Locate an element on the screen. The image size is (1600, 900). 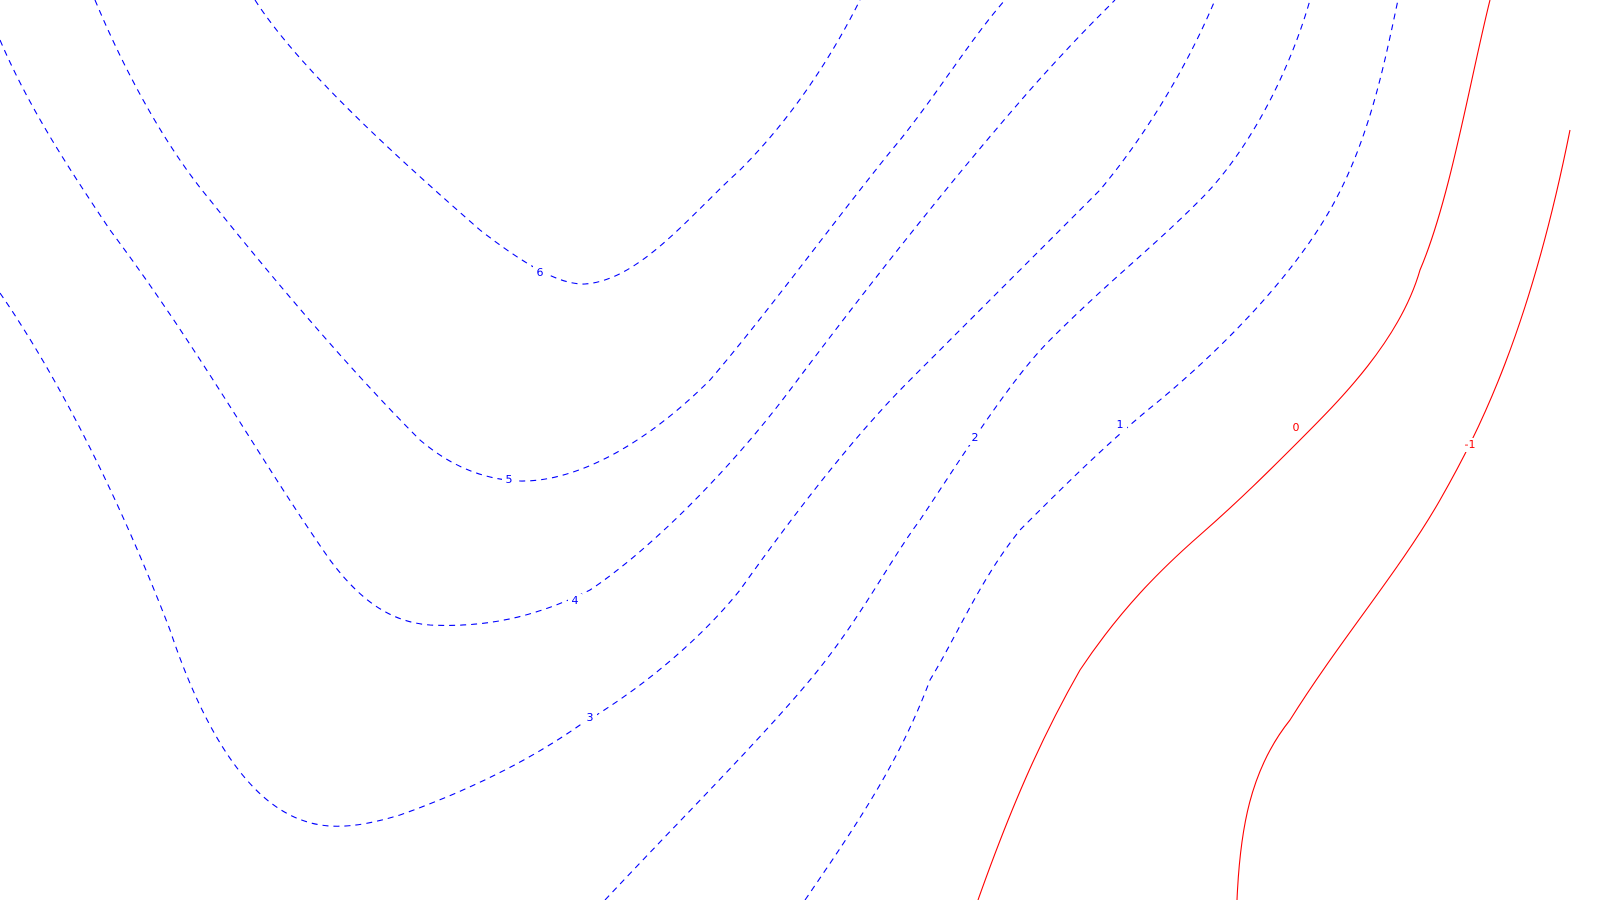
contour-label-bg--1 is located at coordinates (1470, 445).